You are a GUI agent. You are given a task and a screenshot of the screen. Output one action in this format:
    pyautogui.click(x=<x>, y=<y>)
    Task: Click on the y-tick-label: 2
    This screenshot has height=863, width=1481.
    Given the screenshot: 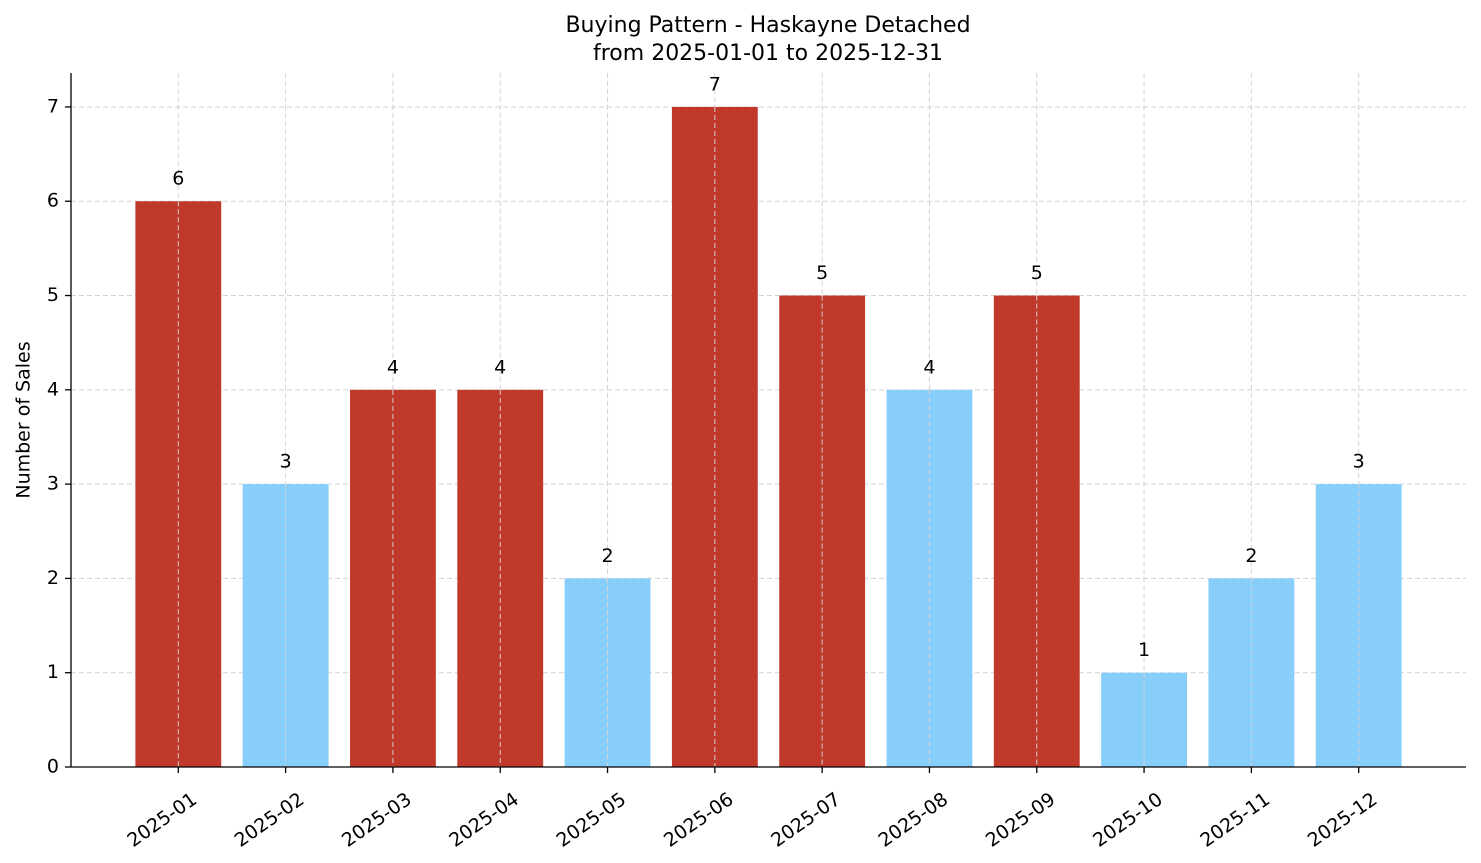 What is the action you would take?
    pyautogui.click(x=53, y=578)
    